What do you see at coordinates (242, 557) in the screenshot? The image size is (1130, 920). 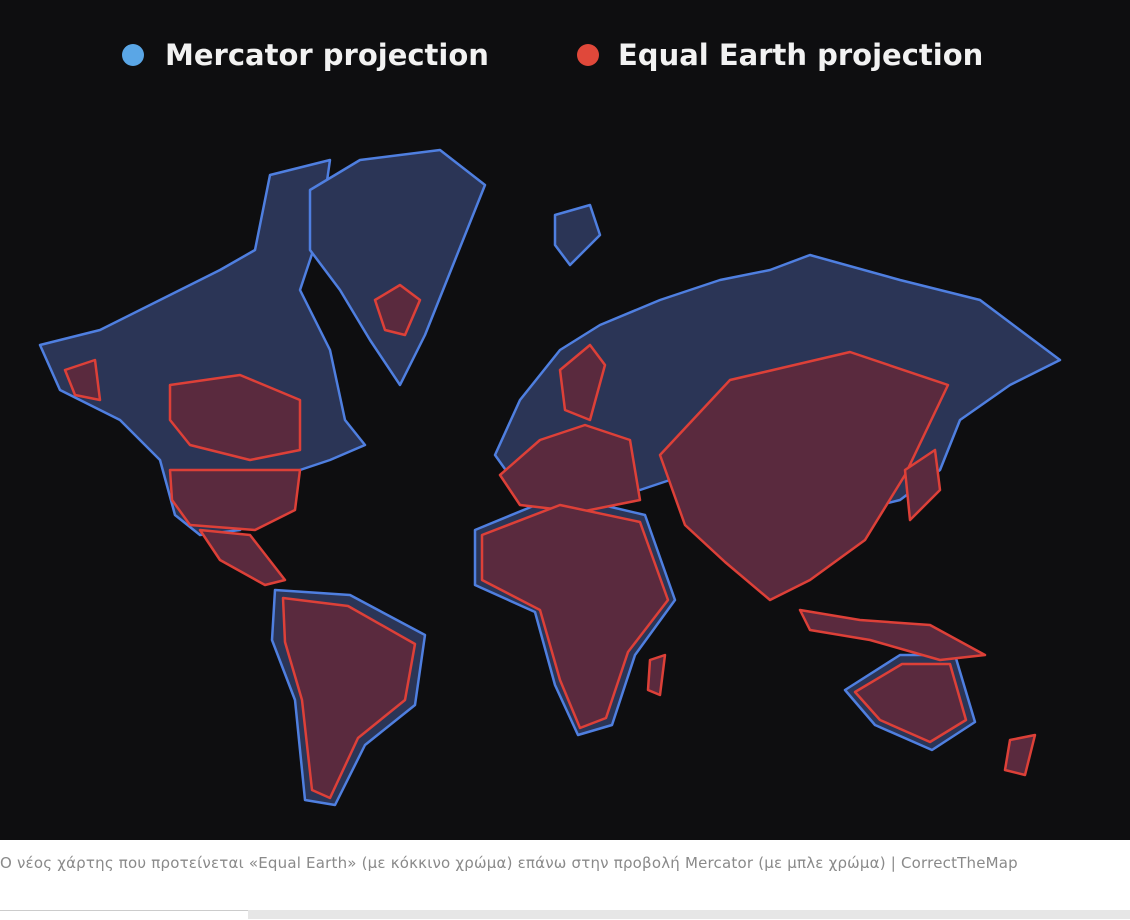 I see `central-america` at bounding box center [242, 557].